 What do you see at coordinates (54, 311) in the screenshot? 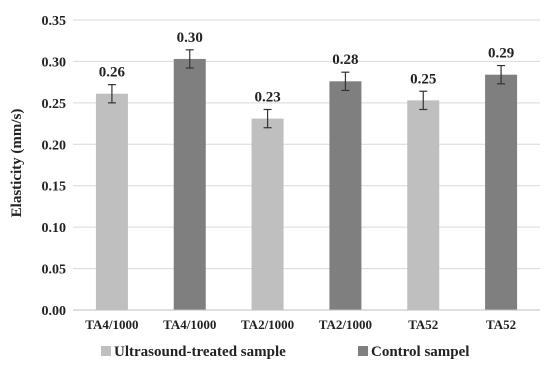
I see `y-tick-label: 0.00` at bounding box center [54, 311].